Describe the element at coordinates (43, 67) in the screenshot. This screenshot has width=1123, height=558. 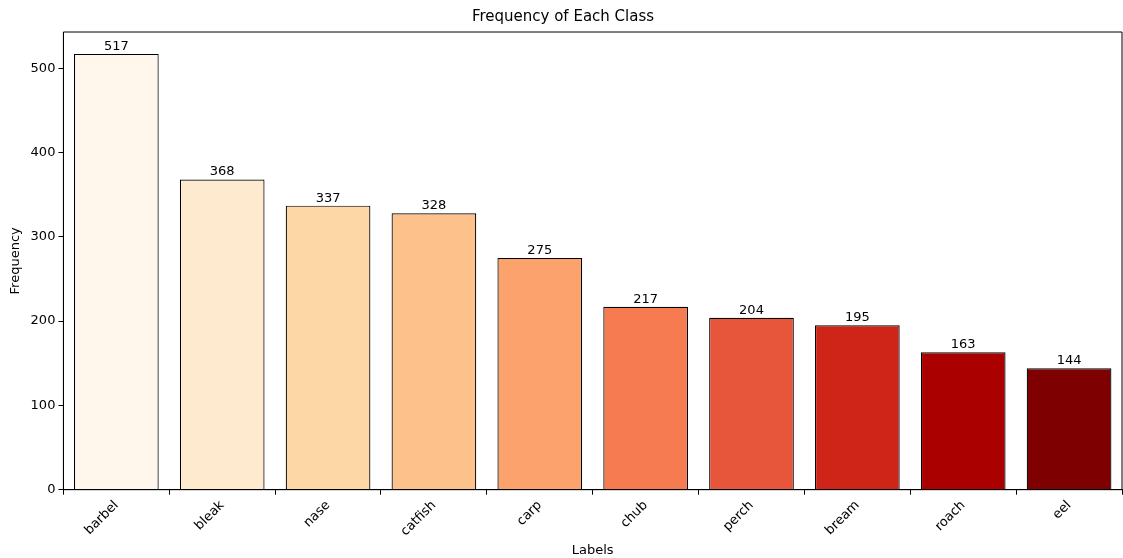
I see `y-tick-label: 500` at that location.